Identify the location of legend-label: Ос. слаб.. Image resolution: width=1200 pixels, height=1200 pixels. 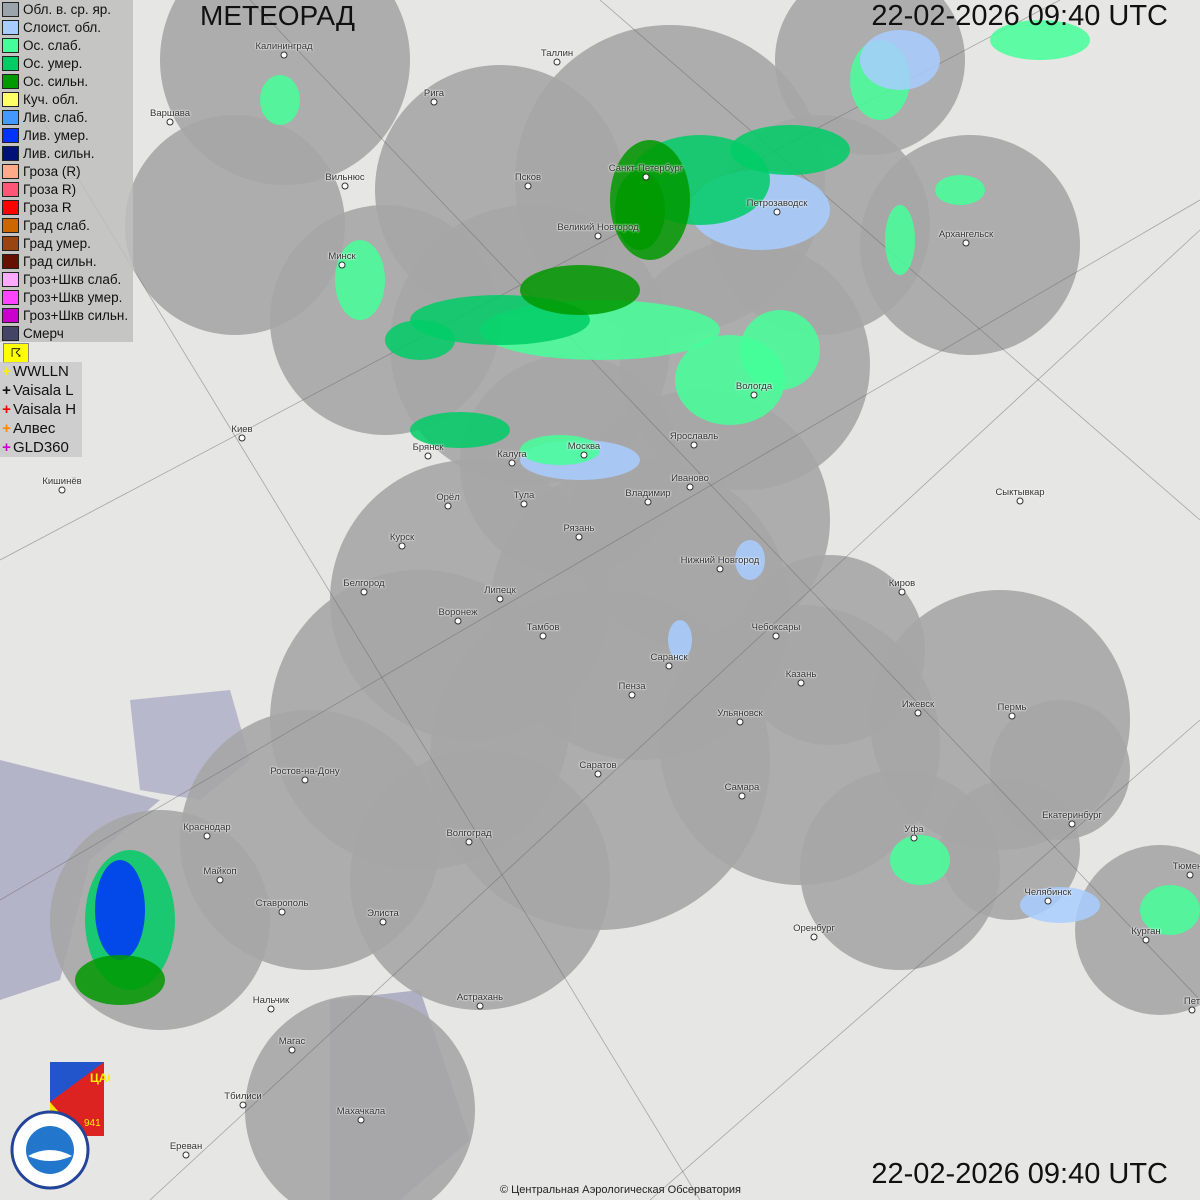
(52, 45).